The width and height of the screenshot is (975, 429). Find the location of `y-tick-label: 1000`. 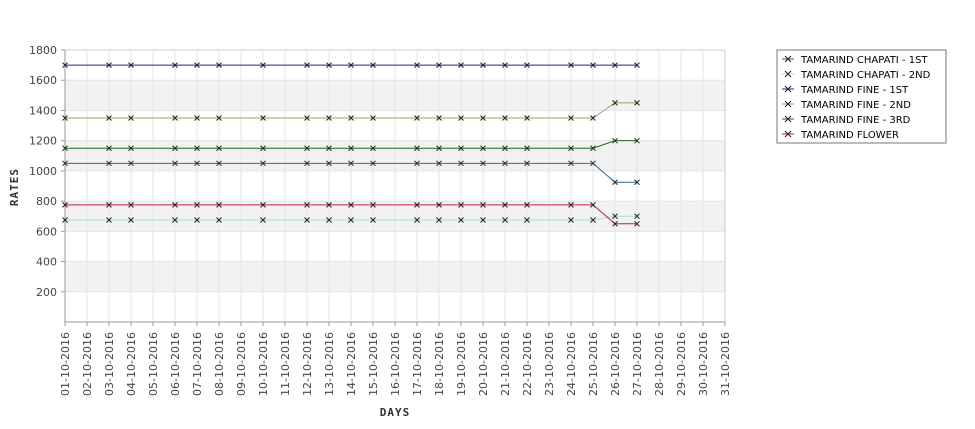

y-tick-label: 1000 is located at coordinates (43, 171).